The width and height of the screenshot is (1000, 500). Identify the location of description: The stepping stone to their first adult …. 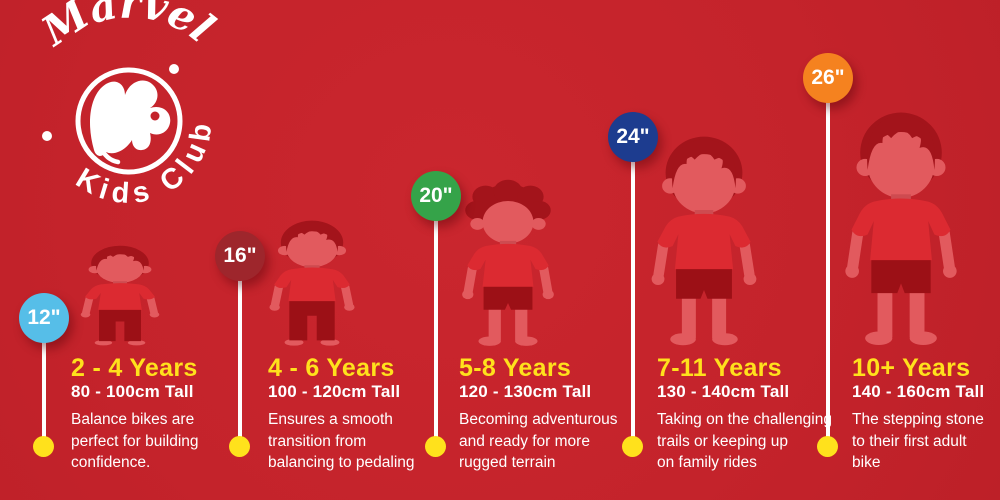
(918, 441).